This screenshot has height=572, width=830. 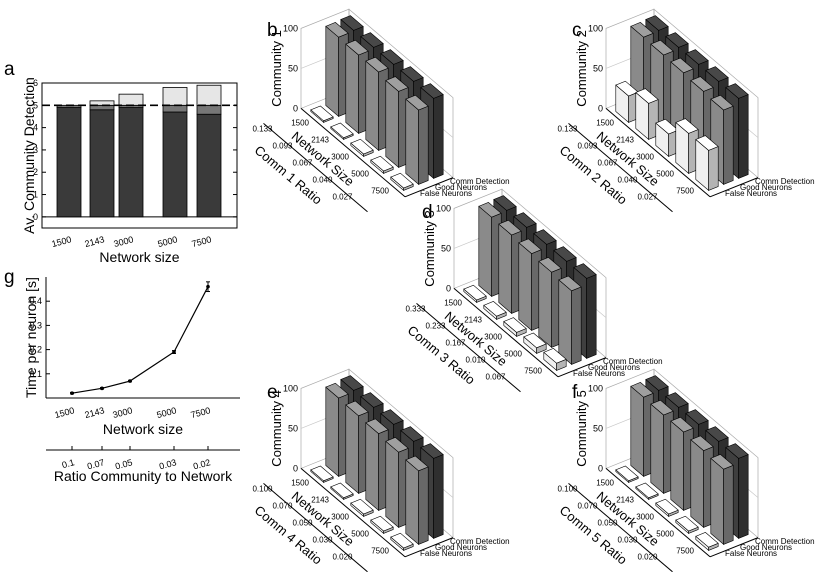 What do you see at coordinates (443, 208) in the screenshot?
I see `z-tick-label: 100` at bounding box center [443, 208].